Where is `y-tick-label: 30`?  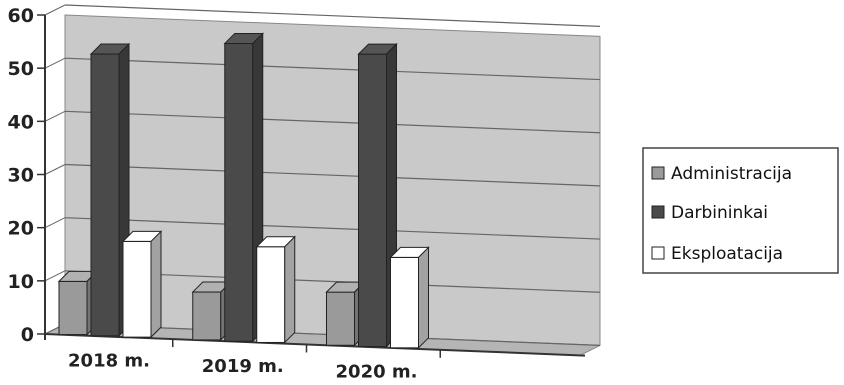 y-tick-label: 30 is located at coordinates (21, 176).